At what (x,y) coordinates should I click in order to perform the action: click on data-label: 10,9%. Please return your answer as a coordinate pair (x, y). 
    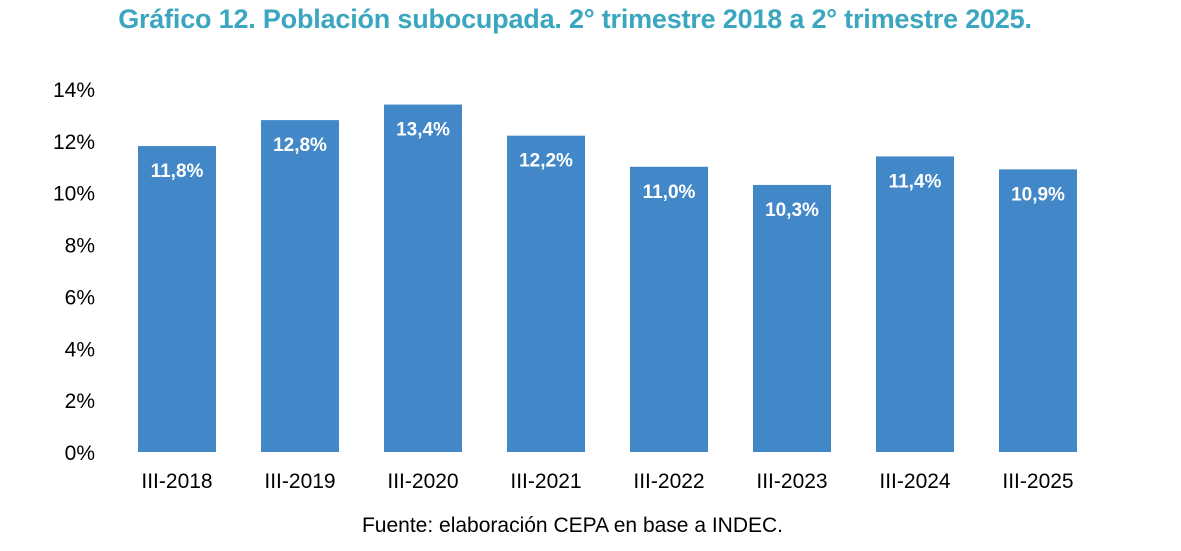
    Looking at the image, I should click on (1038, 194).